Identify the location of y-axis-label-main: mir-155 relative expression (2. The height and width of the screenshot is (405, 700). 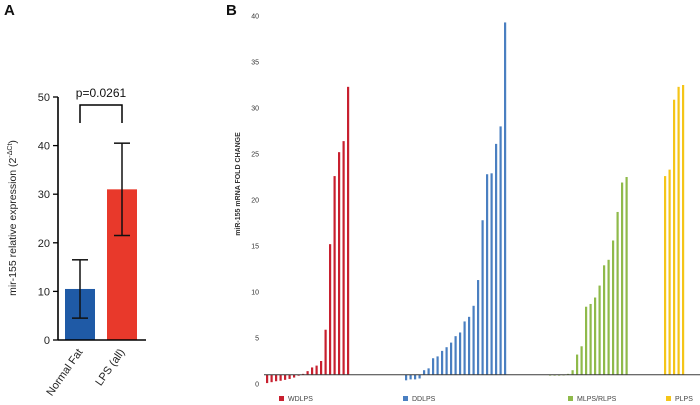
(13, 226).